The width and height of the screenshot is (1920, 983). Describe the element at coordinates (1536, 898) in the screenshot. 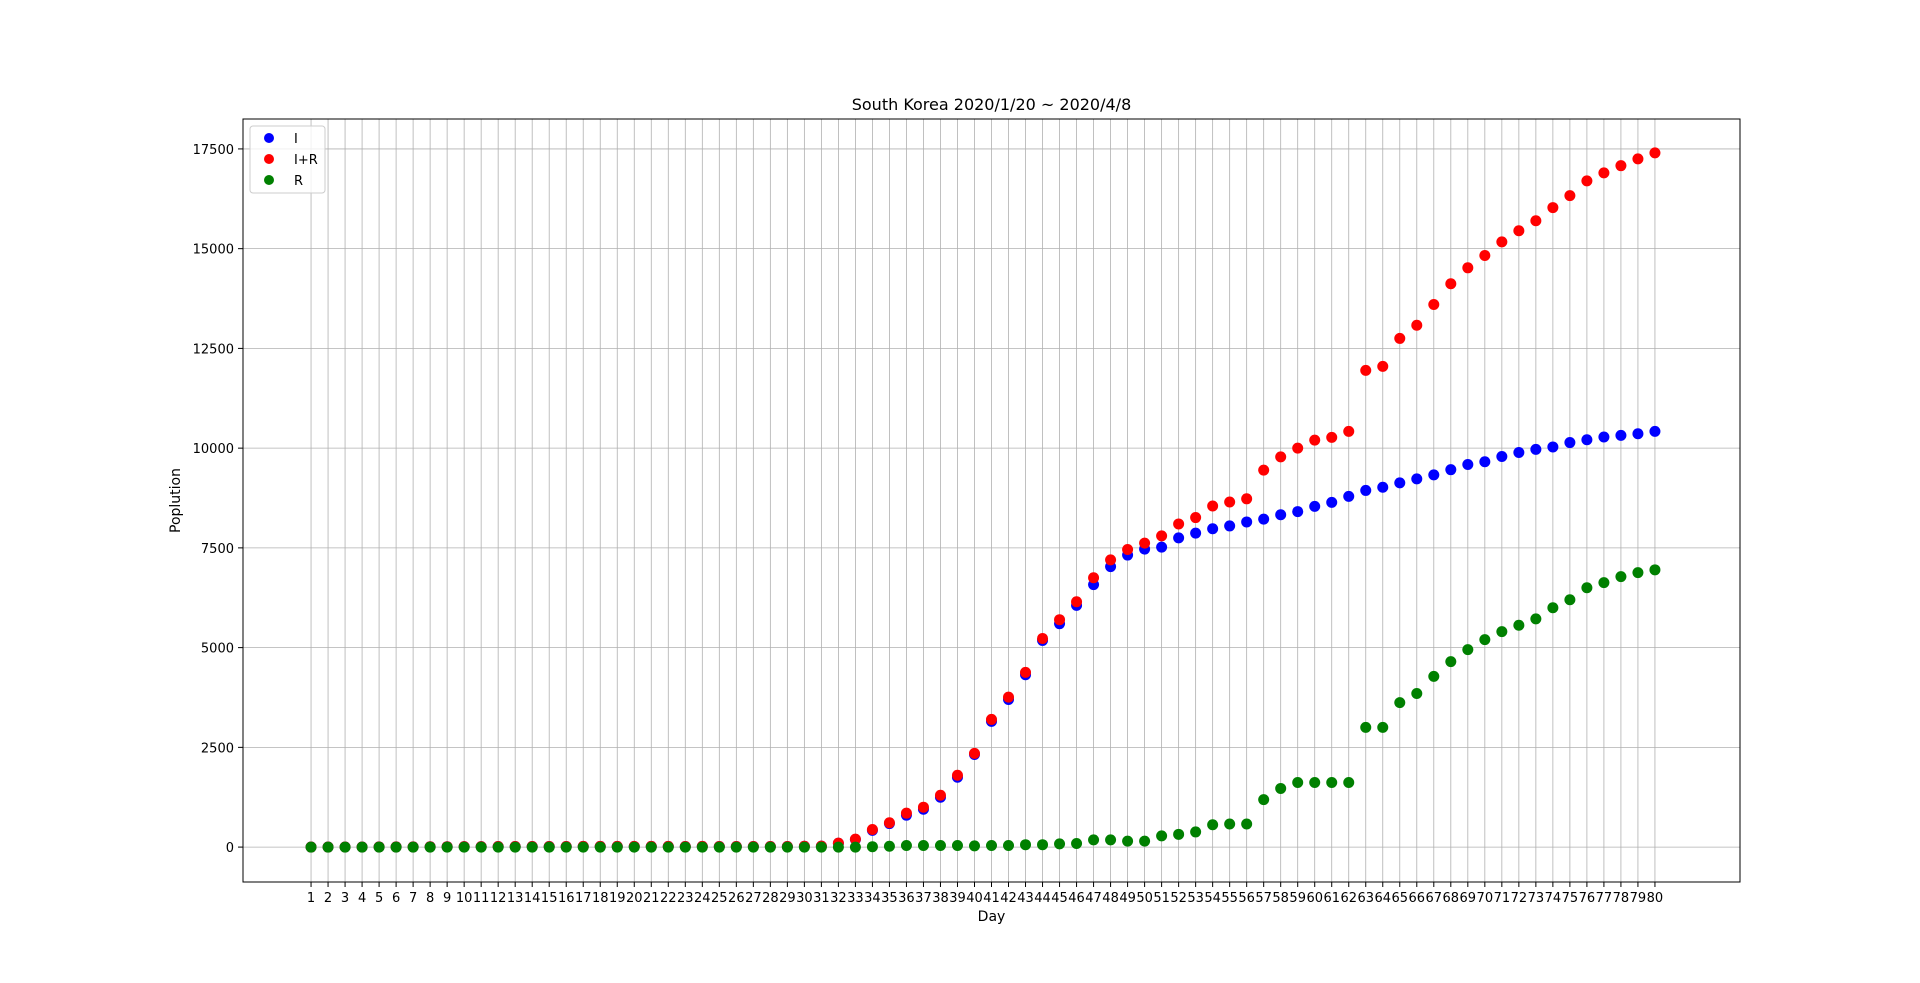

I see `x-tick-label: 73` at that location.